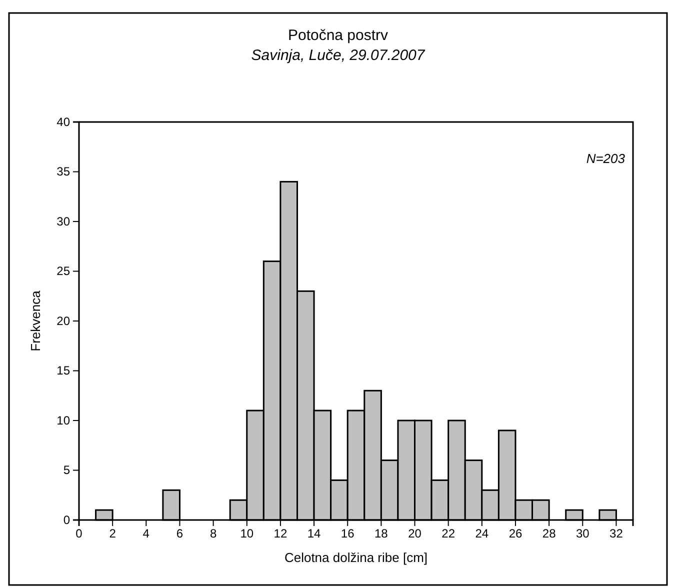 The image size is (676, 588). I want to click on y-tick-label: 25, so click(63, 271).